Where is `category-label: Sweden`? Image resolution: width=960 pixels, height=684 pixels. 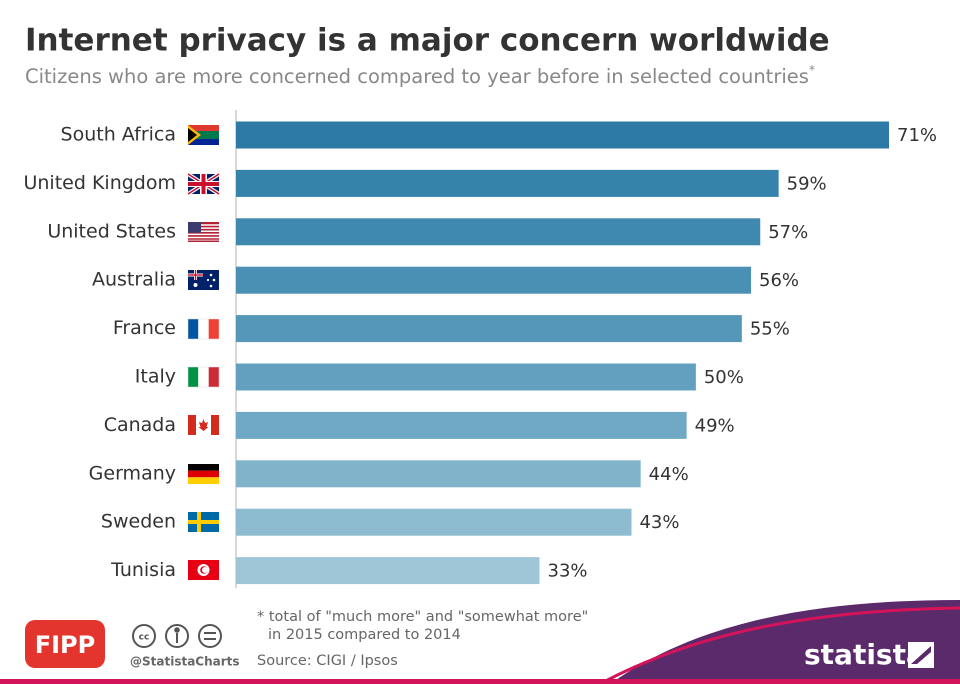
category-label: Sweden is located at coordinates (138, 522).